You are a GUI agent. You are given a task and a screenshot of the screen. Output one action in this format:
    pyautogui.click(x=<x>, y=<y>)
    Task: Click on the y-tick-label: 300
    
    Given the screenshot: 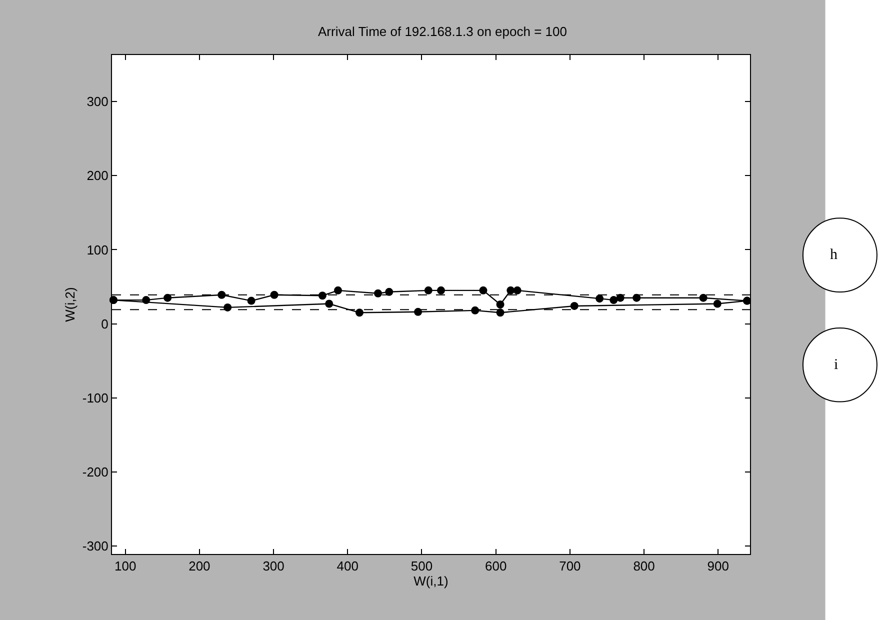 What is the action you would take?
    pyautogui.click(x=97, y=102)
    